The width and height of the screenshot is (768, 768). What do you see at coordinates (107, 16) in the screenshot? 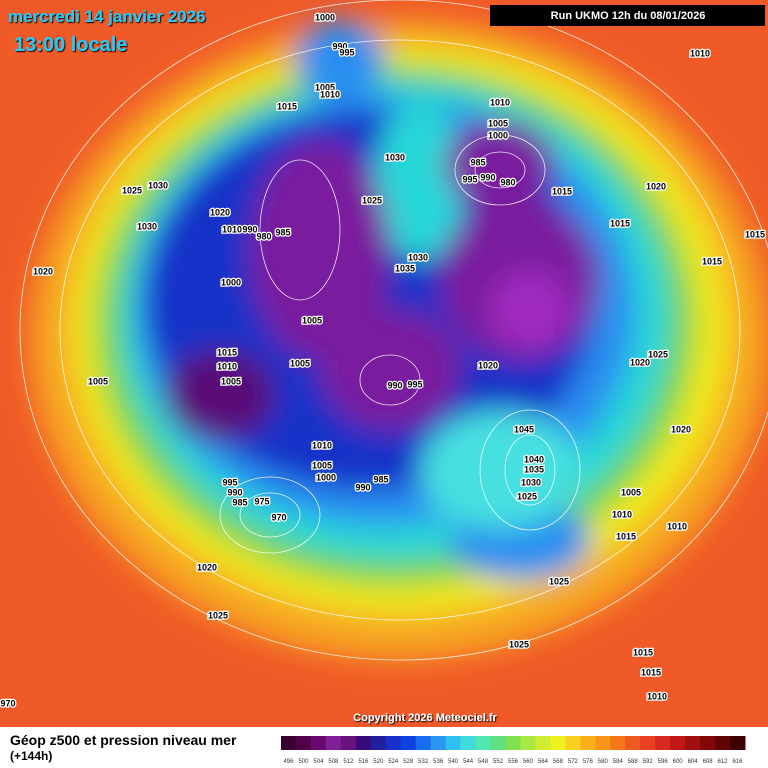
I see `date: mercredi 14 janvier 2026` at bounding box center [107, 16].